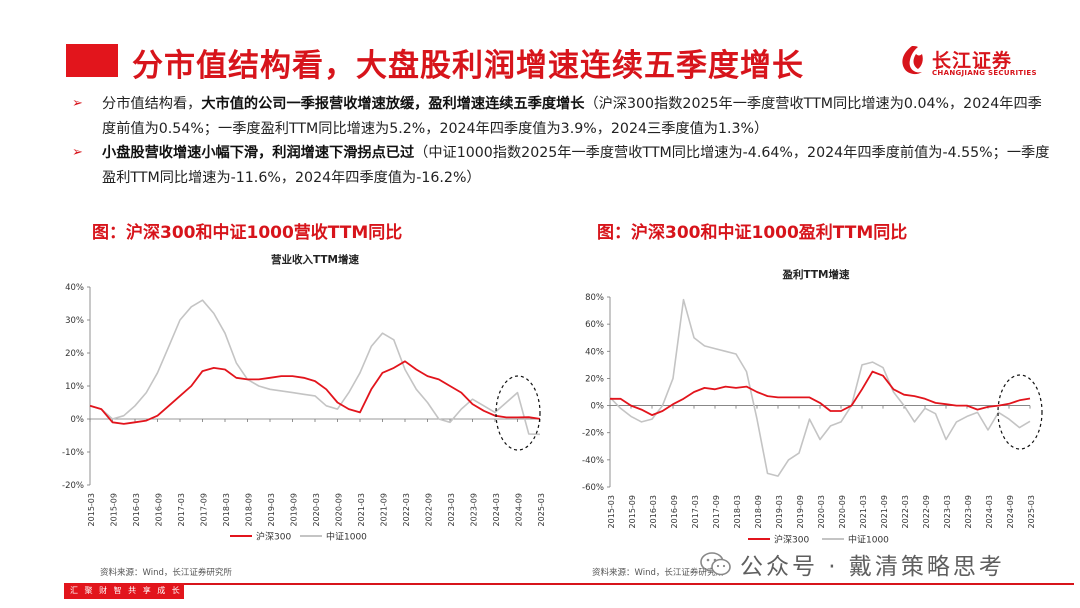 This screenshot has width=1080, height=608. I want to click on wechat-icon, so click(715, 564).